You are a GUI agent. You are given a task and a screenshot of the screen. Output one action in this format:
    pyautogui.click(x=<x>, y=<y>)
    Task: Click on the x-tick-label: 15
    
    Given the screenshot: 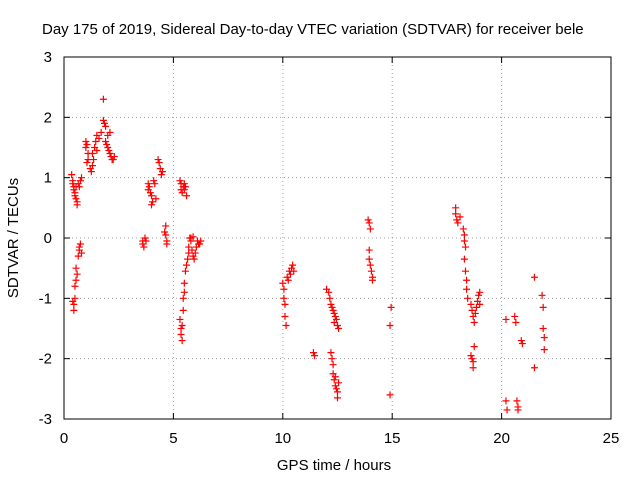 What is the action you would take?
    pyautogui.click(x=392, y=438)
    